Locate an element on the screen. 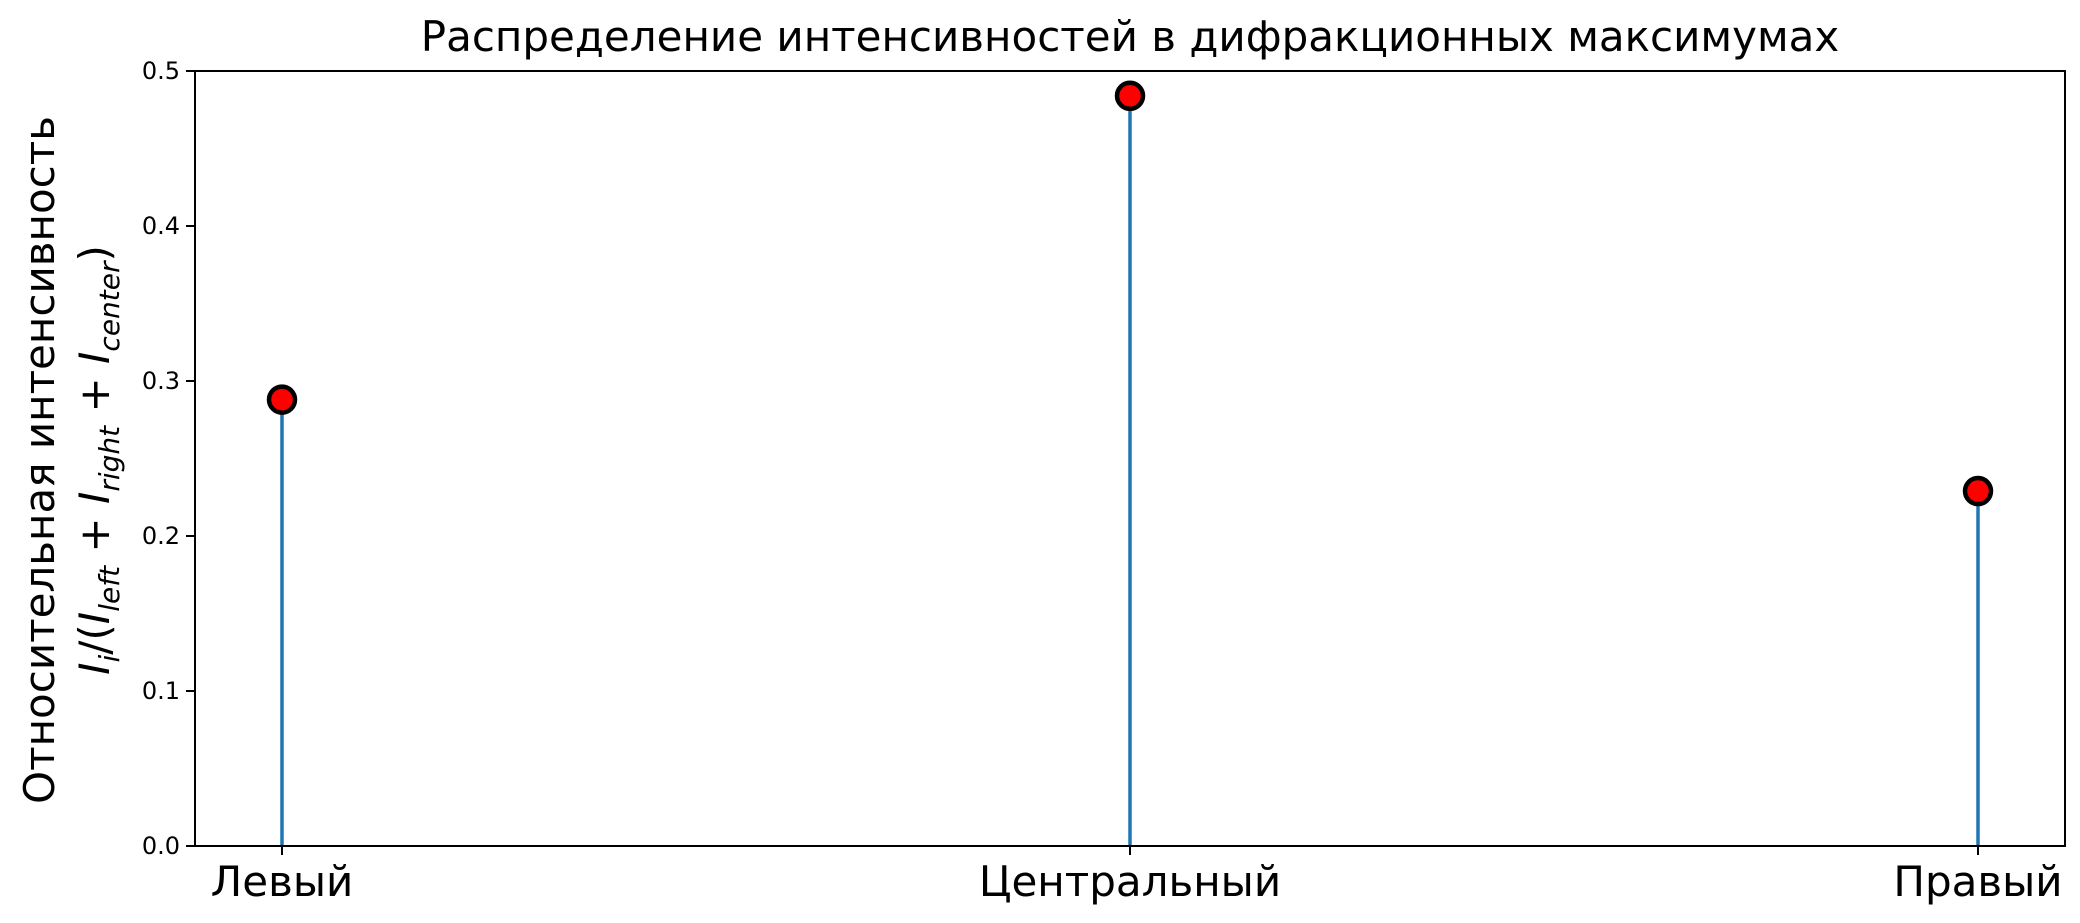 This screenshot has height=923, width=2080. y-axis-formula-text: Ii/(Ileft + Iright + Icenter) is located at coordinates (98, 460).